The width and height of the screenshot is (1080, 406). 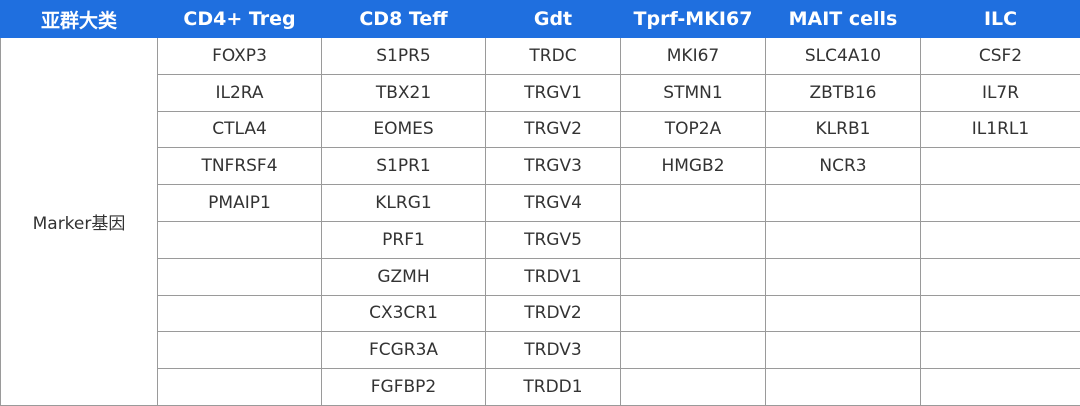 I want to click on gene-cell: TRGV1, so click(x=553, y=92).